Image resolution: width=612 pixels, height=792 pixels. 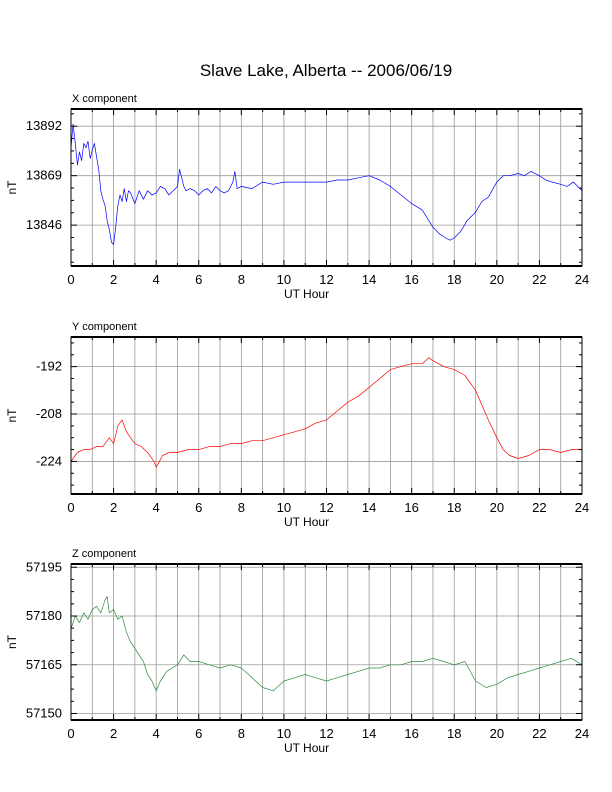 I want to click on y-y-tick-label: -208, so click(x=49, y=413).